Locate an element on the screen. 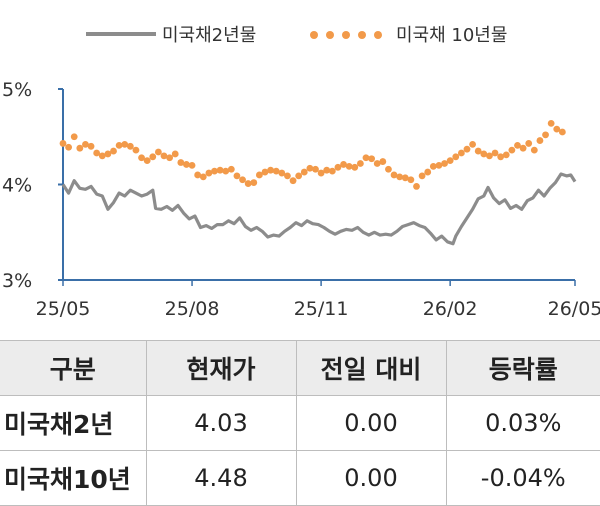  row-label: 미국채2년 is located at coordinates (73, 423).